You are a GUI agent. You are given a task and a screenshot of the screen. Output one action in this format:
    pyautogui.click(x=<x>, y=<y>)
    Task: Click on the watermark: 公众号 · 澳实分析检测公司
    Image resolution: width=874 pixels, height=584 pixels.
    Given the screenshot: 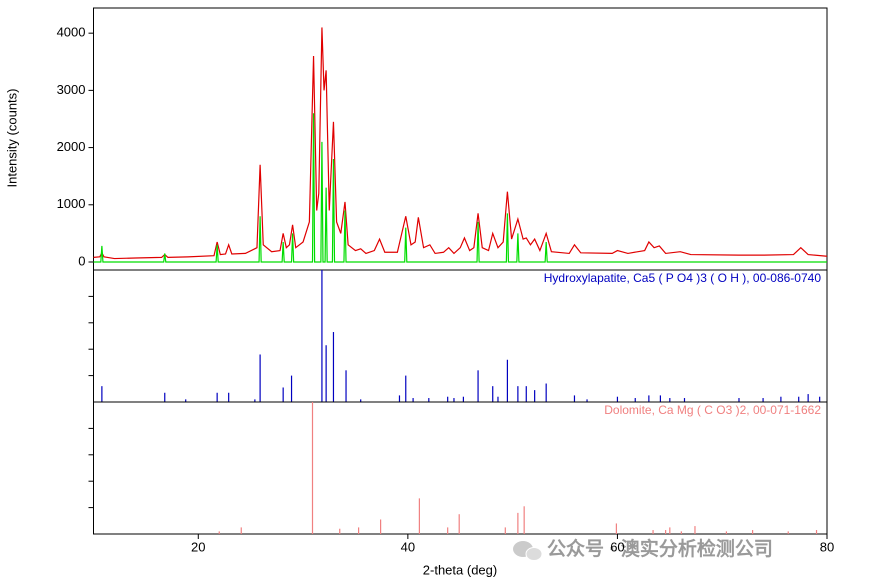 What is the action you would take?
    pyautogui.click(x=660, y=548)
    